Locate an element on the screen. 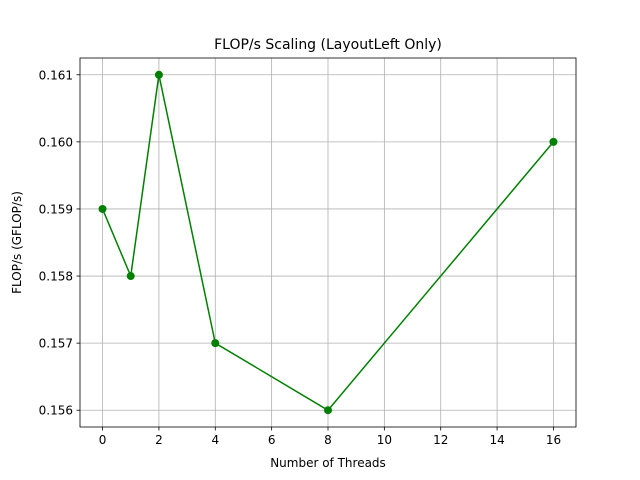 This screenshot has height=480, width=640. chart-title: FLOP/s Scaling (LayoutLeft Only) is located at coordinates (328, 45).